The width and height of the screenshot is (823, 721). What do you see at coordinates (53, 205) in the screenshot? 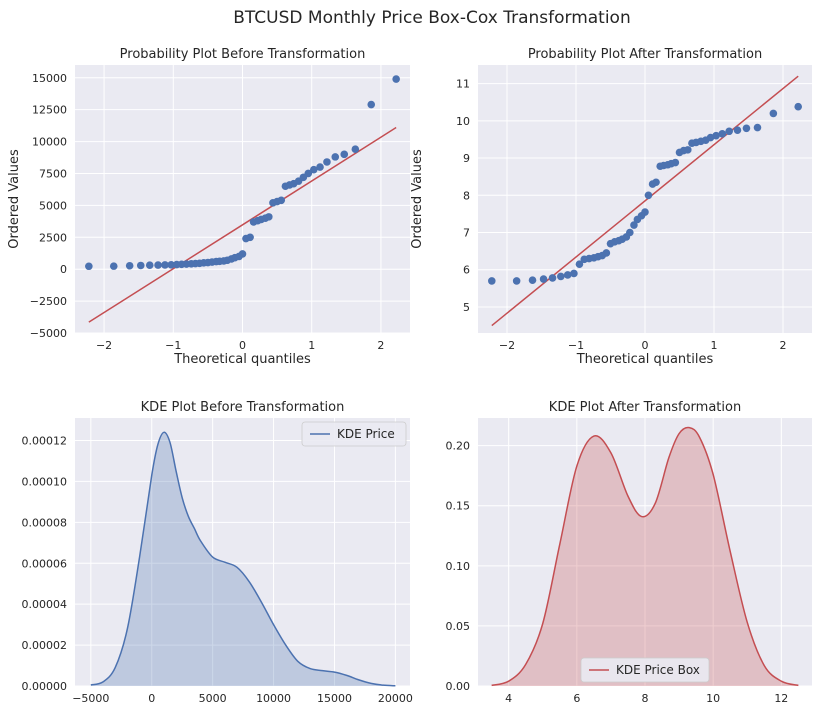
I see `y-tick-label: 5000` at bounding box center [53, 205].